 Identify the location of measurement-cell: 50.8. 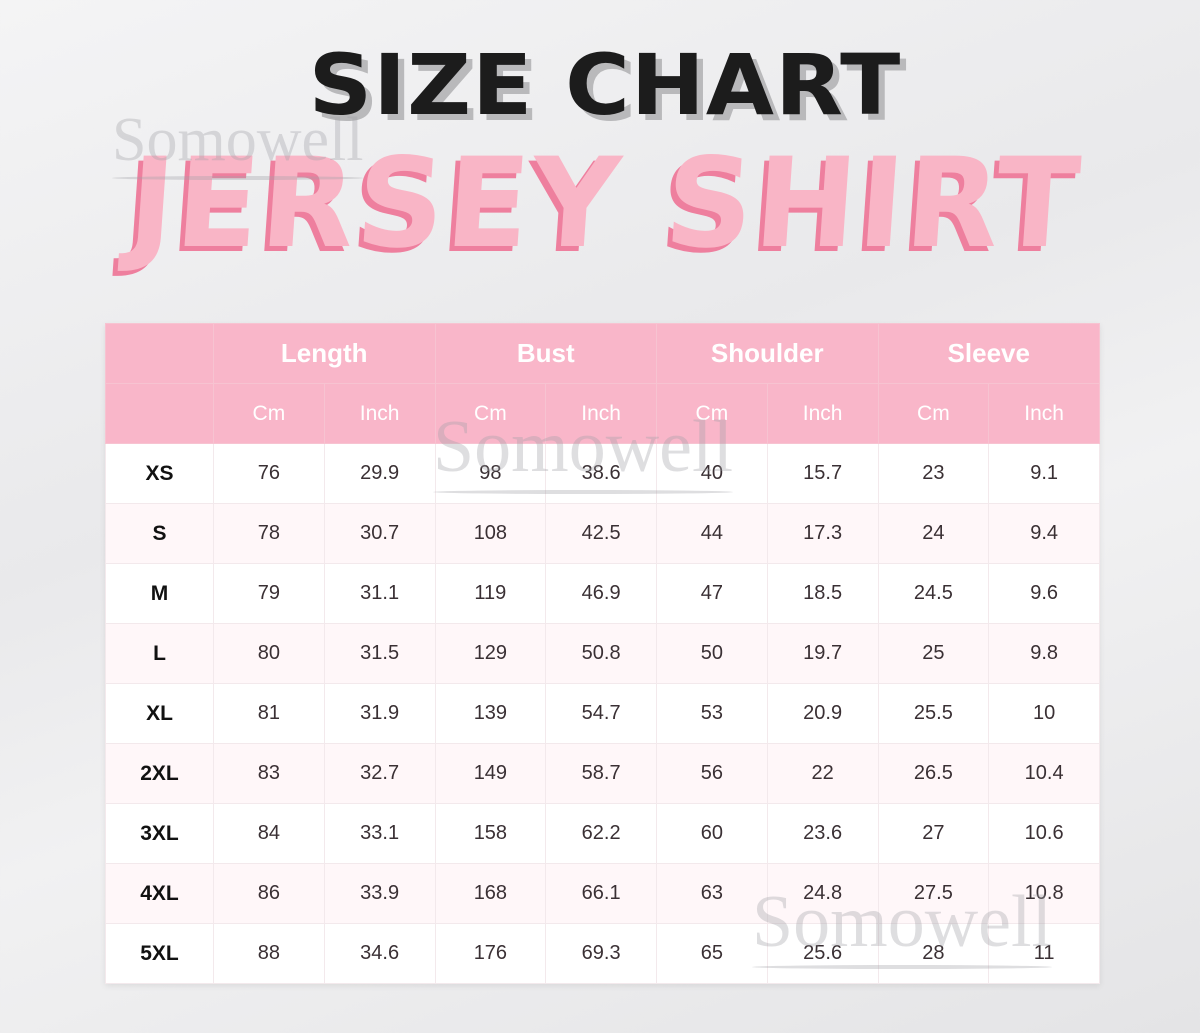
(601, 653).